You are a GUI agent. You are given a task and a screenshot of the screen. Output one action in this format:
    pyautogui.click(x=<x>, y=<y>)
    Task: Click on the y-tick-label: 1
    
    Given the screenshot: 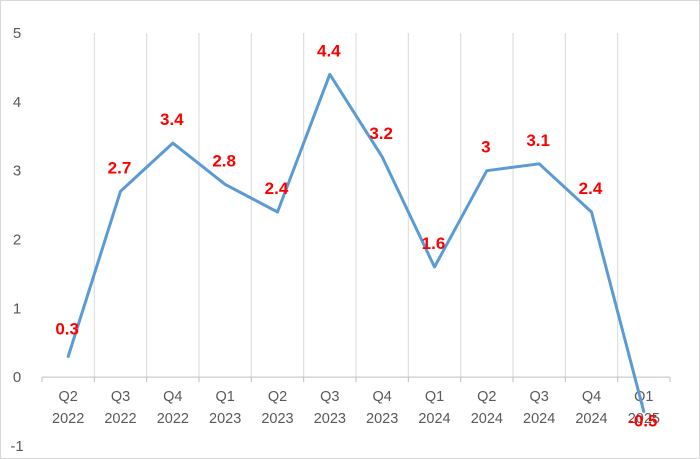 What is the action you would take?
    pyautogui.click(x=17, y=308)
    